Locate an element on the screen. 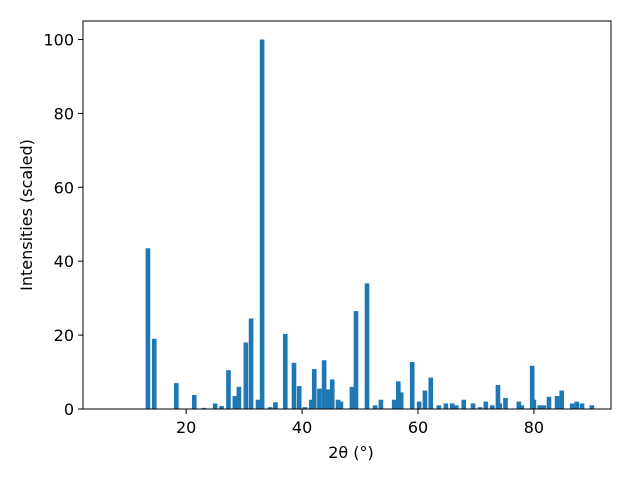 The height and width of the screenshot is (480, 640). x-tick-label: 40 is located at coordinates (302, 427).